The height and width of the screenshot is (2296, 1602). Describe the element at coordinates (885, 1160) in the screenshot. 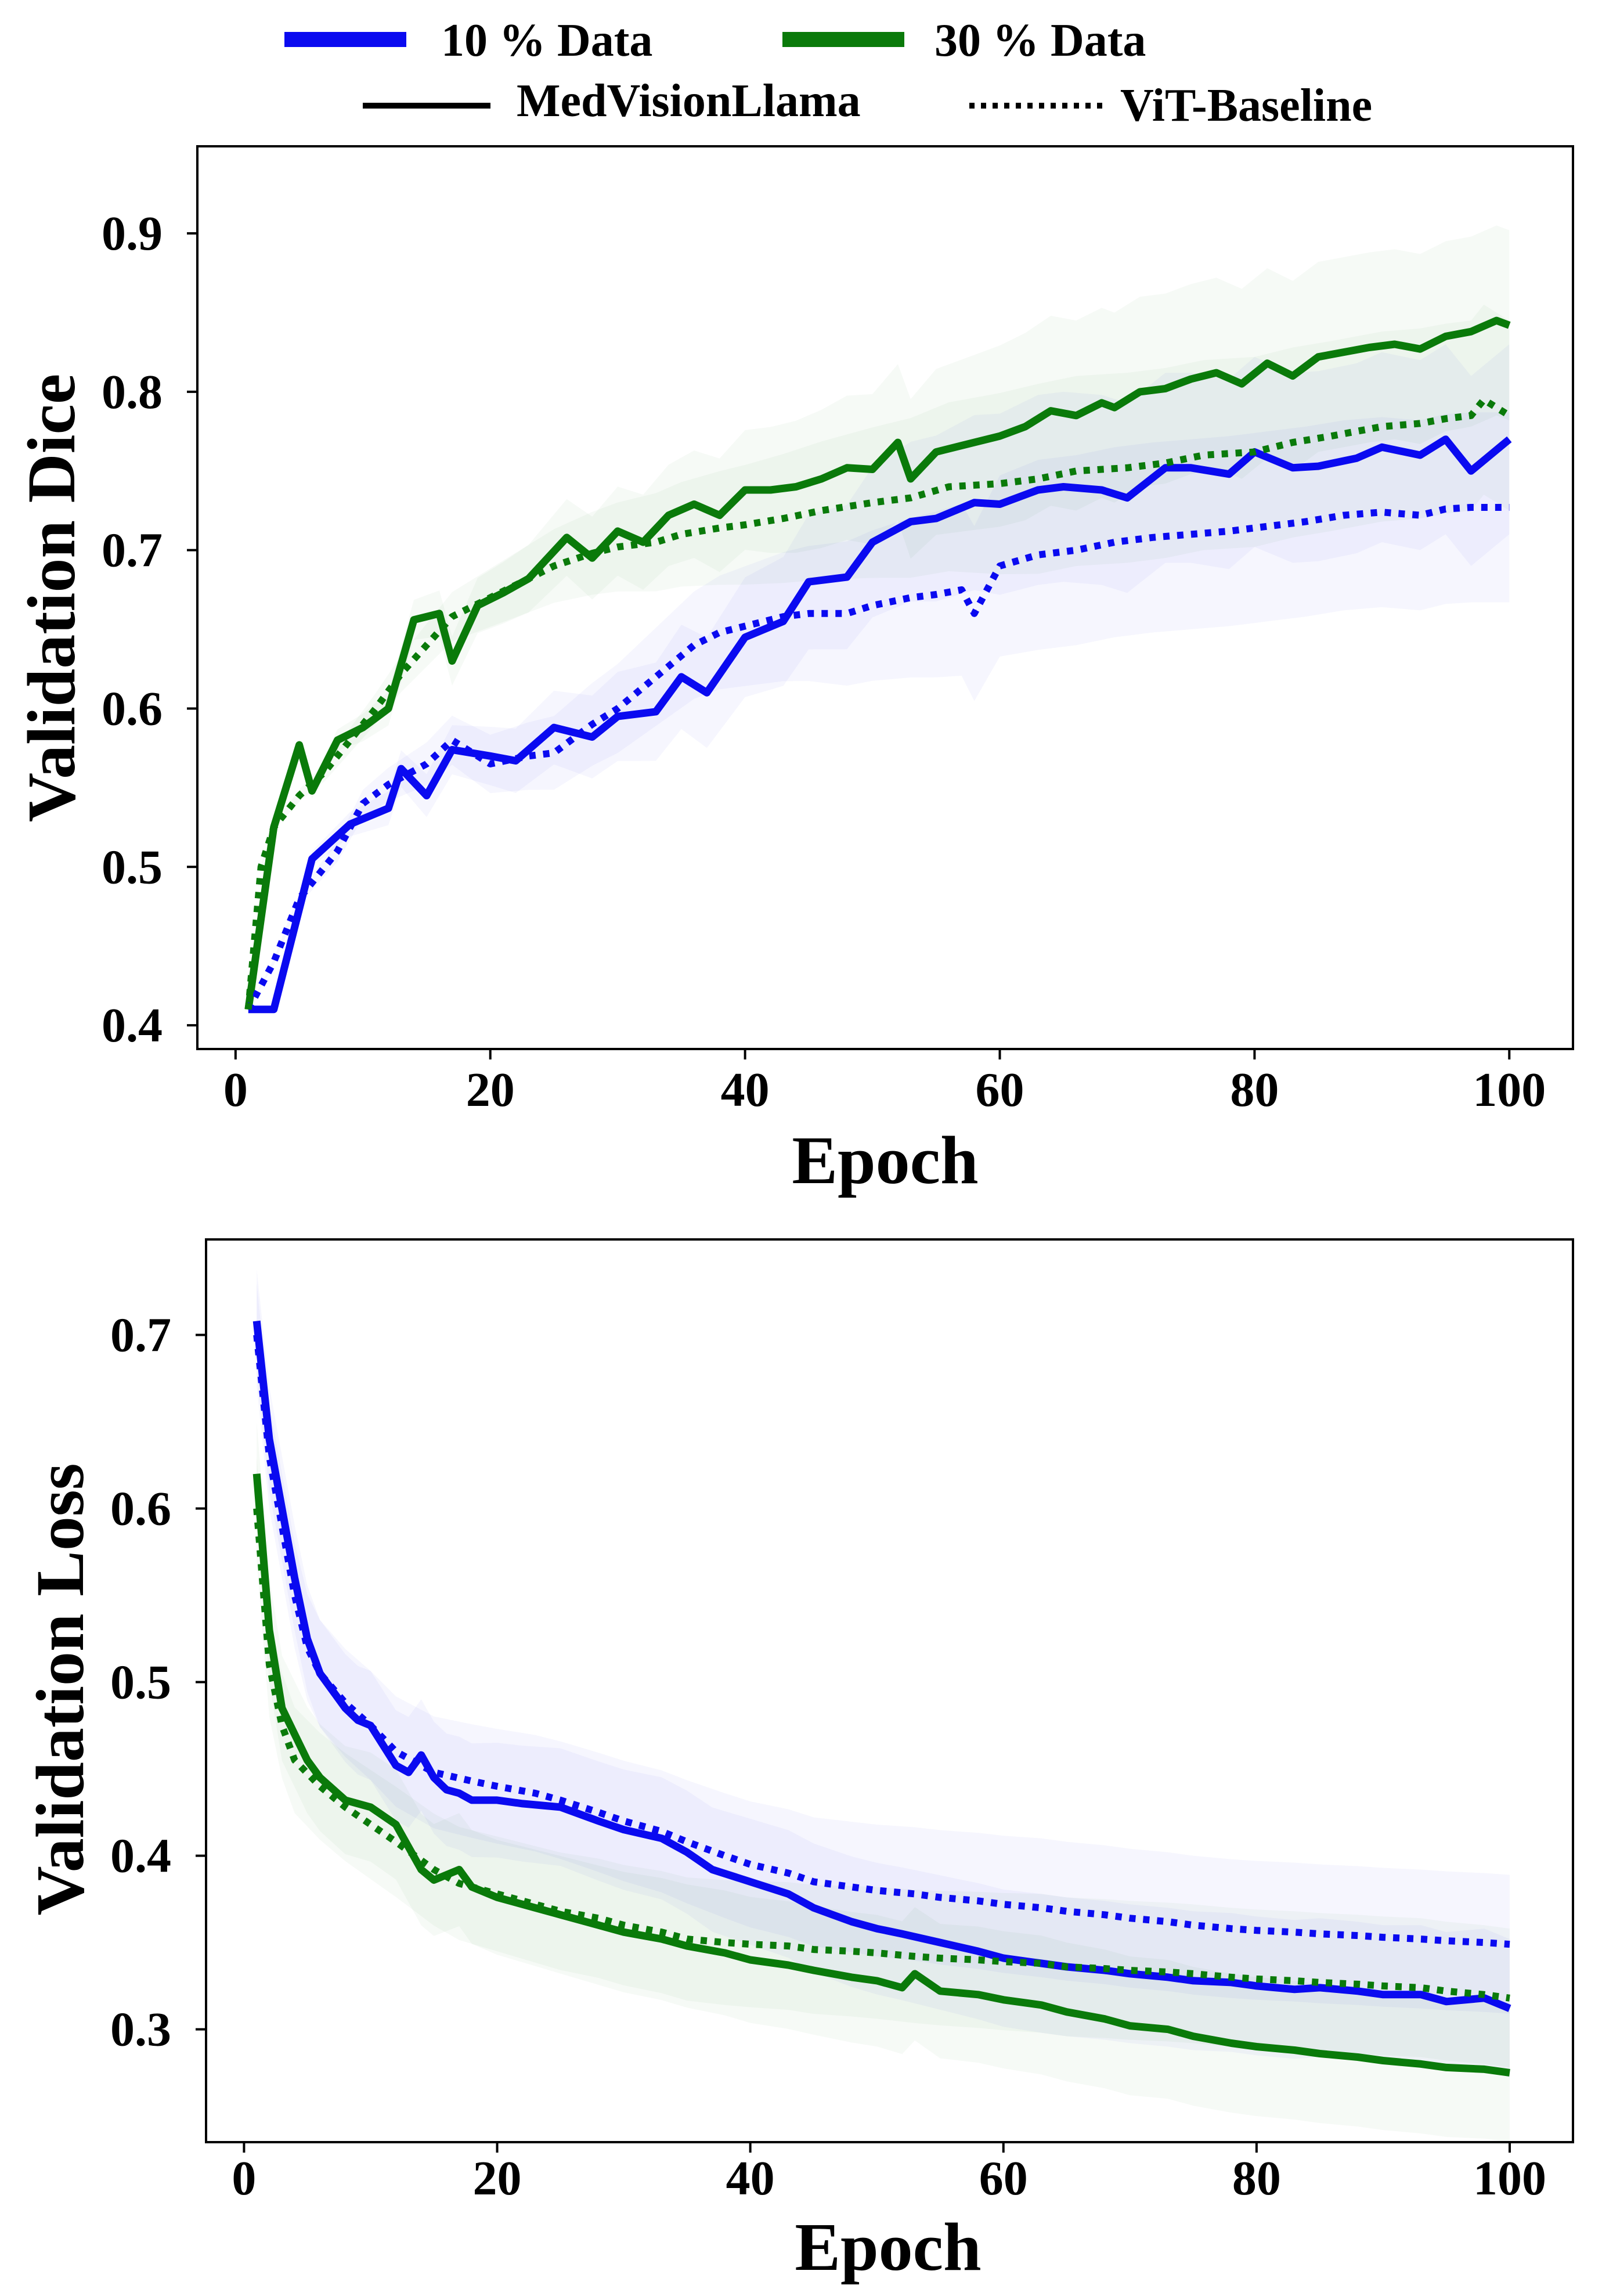

I see `dice-x-axis-label: Epoch` at that location.